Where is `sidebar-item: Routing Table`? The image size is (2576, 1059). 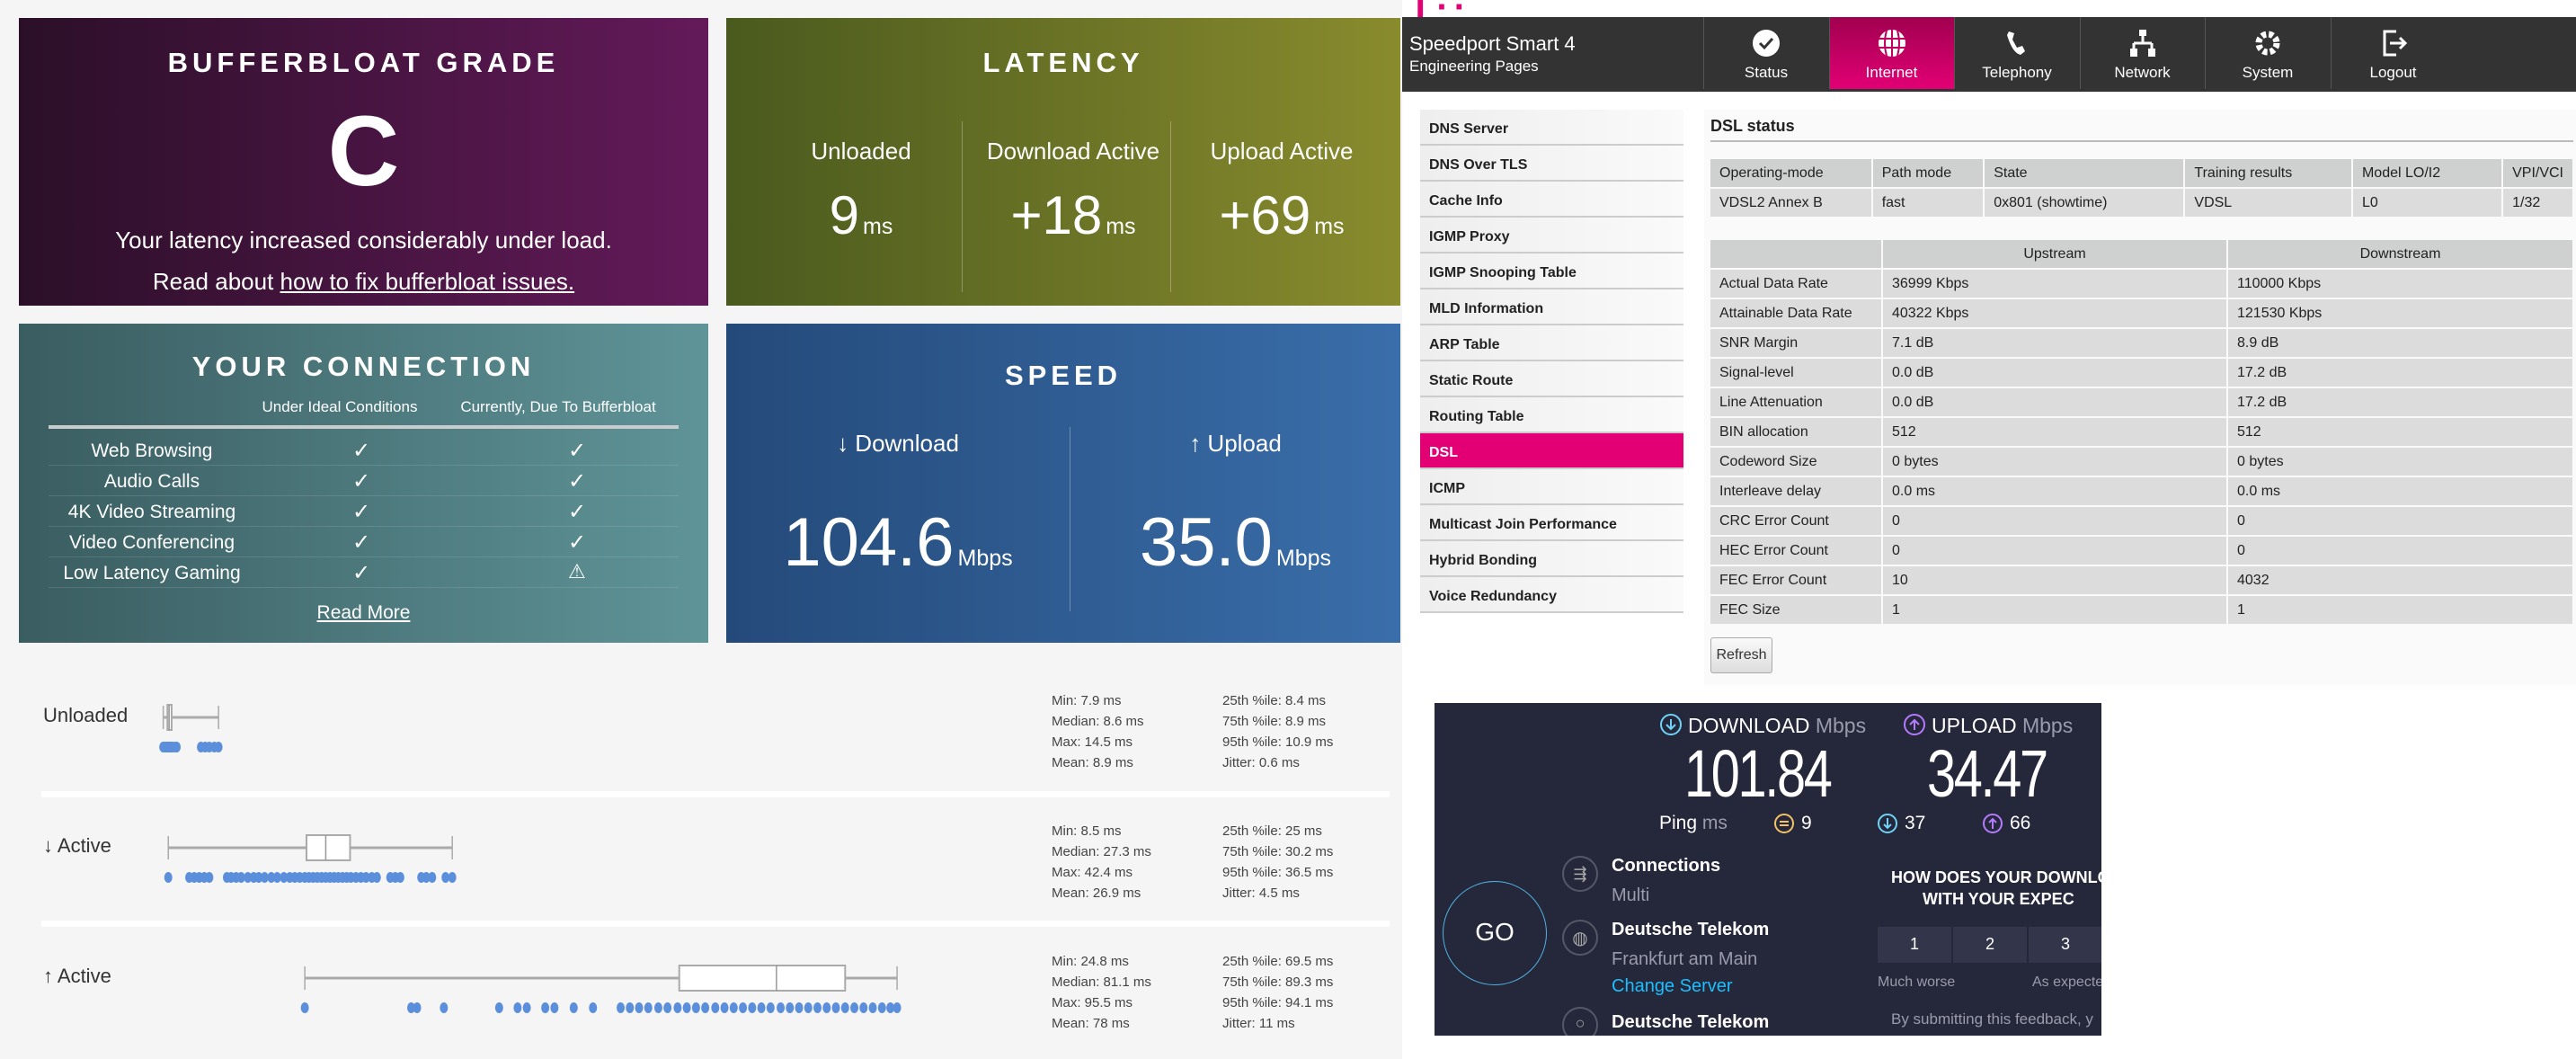
sidebar-item: Routing Table is located at coordinates (1551, 415).